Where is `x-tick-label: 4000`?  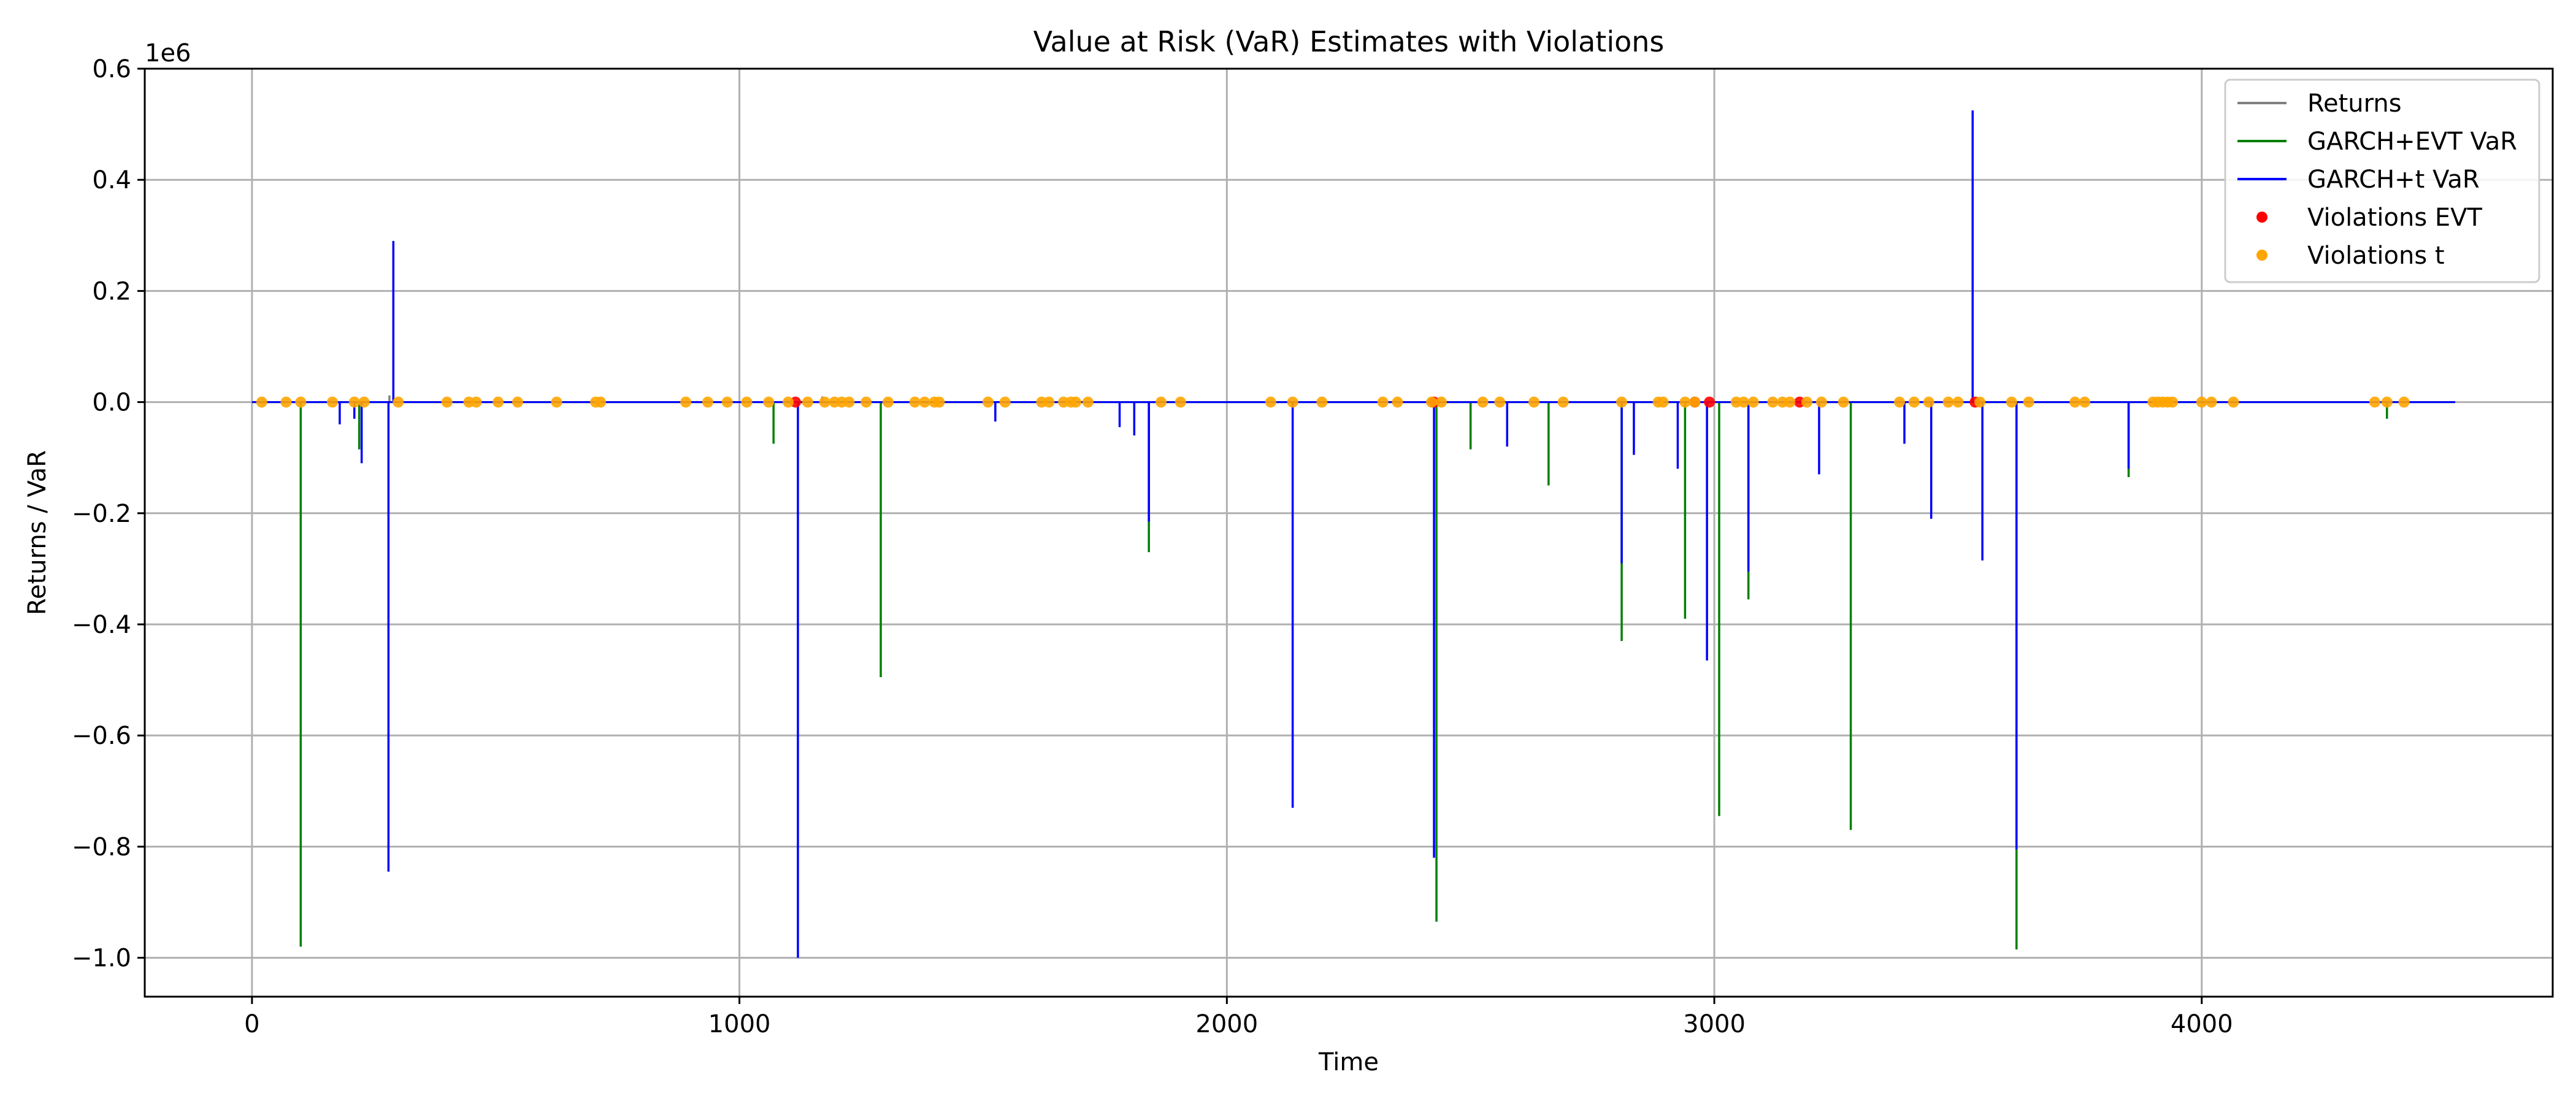
x-tick-label: 4000 is located at coordinates (2202, 1024).